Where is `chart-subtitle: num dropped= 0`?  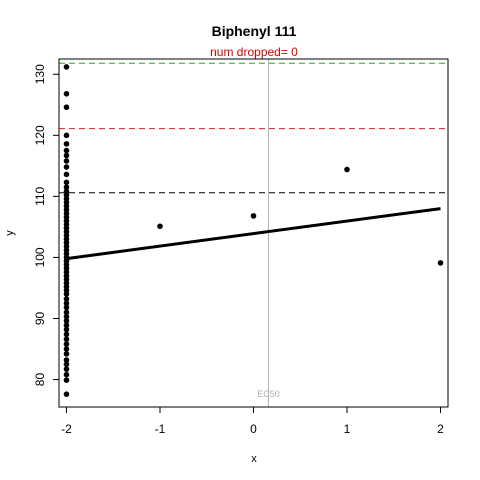 chart-subtitle: num dropped= 0 is located at coordinates (254, 52).